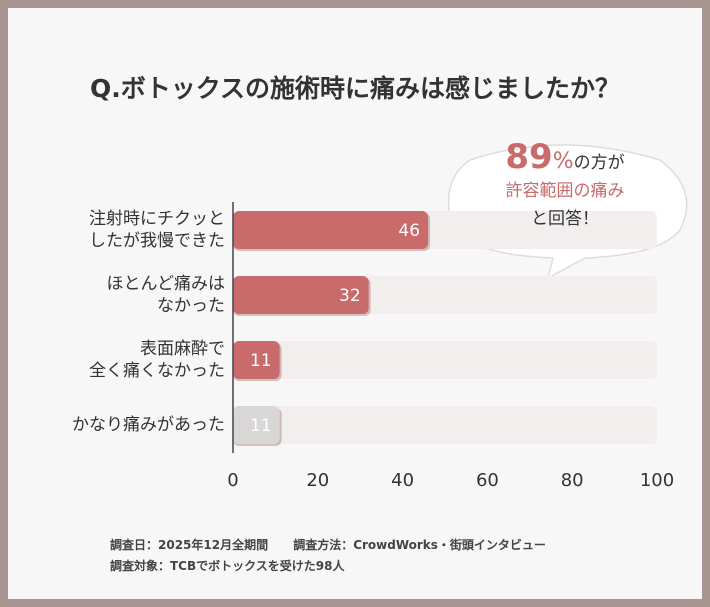 This screenshot has height=607, width=710. Describe the element at coordinates (232, 480) in the screenshot. I see `x-tick-label: 0` at that location.